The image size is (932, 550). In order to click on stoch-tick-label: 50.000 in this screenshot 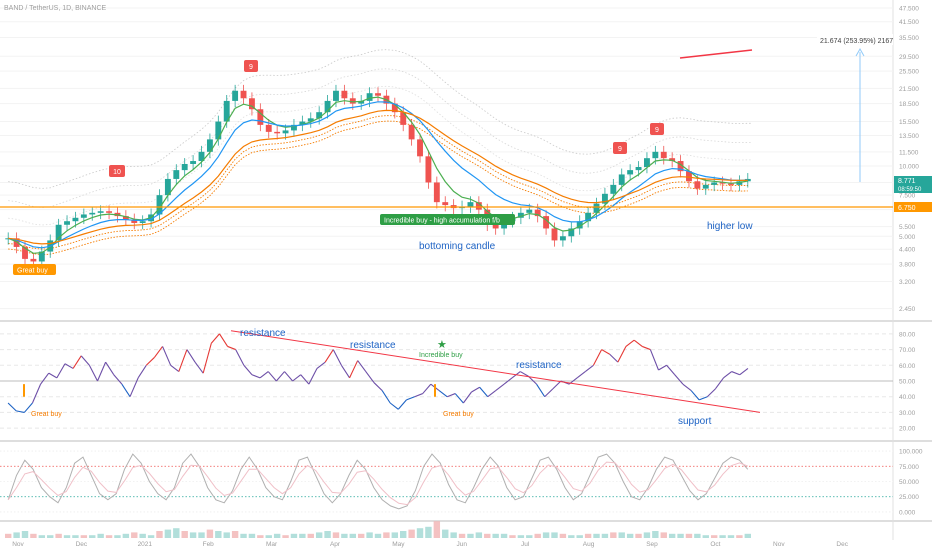, I will do `click(909, 482)`.